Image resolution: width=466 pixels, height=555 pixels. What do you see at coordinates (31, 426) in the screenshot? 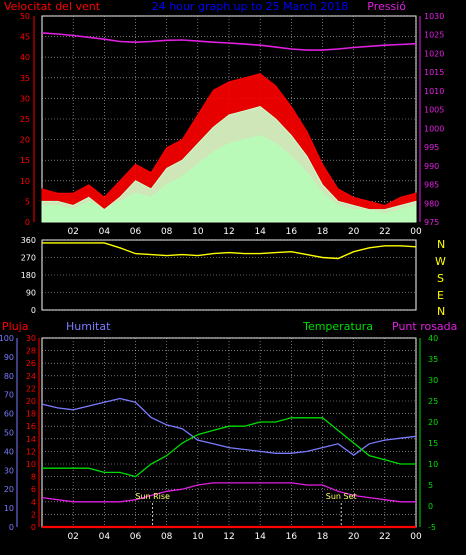
I see `y-tick-label-rain: 16` at bounding box center [31, 426].